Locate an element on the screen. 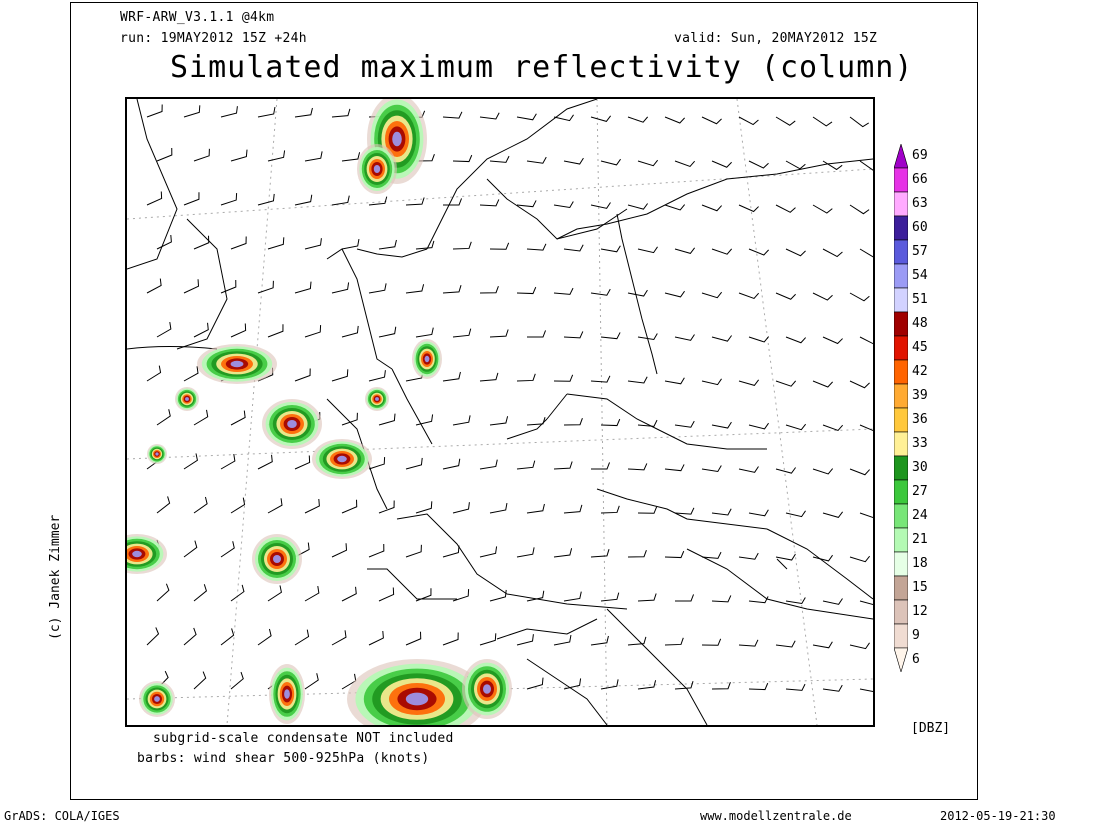  legend-label-45: 45 is located at coordinates (920, 347).